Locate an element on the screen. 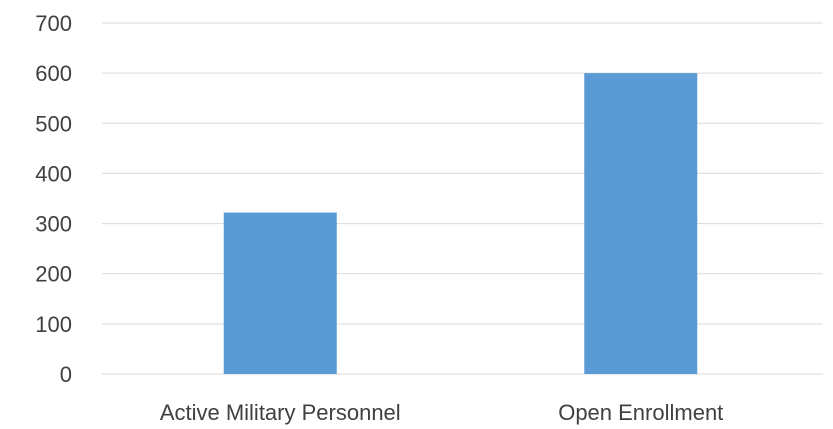 The image size is (833, 429). y-axis: 0 100 200 300 400 500 600 700 is located at coordinates (53, 199).